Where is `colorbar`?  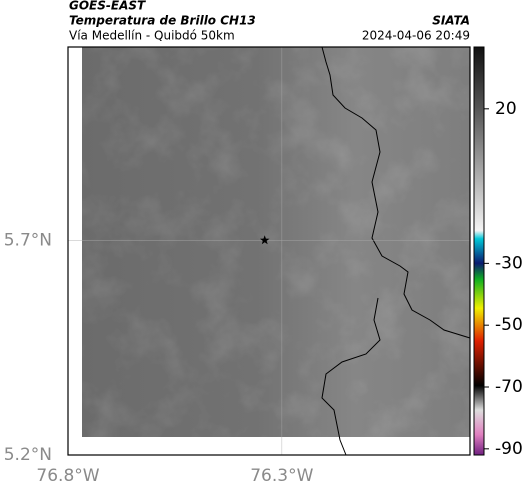 colorbar is located at coordinates (479, 251).